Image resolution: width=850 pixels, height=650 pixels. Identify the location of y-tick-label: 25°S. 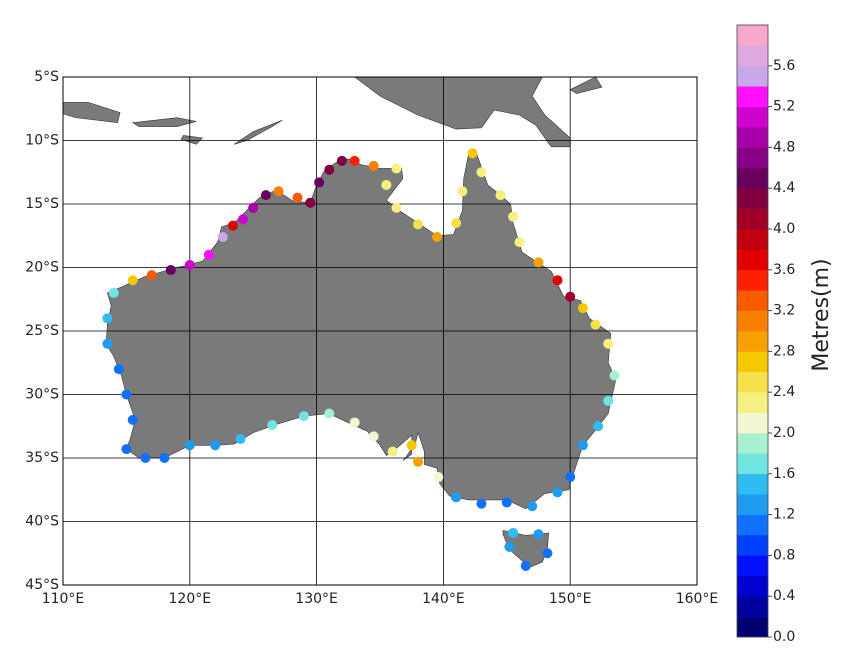
(42, 331).